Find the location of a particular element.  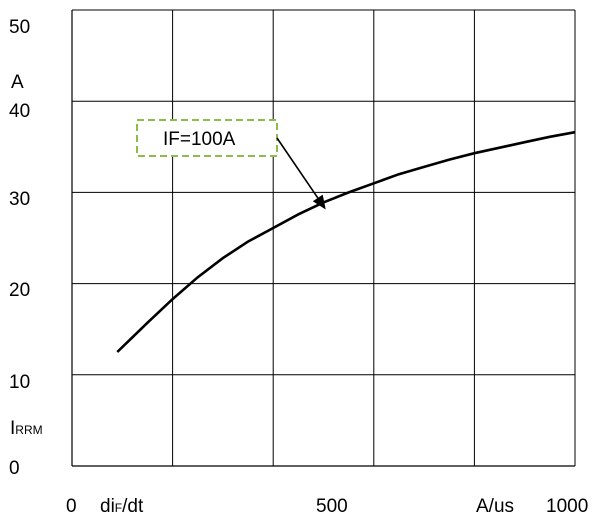

x-unit-label: A/us is located at coordinates (495, 506).